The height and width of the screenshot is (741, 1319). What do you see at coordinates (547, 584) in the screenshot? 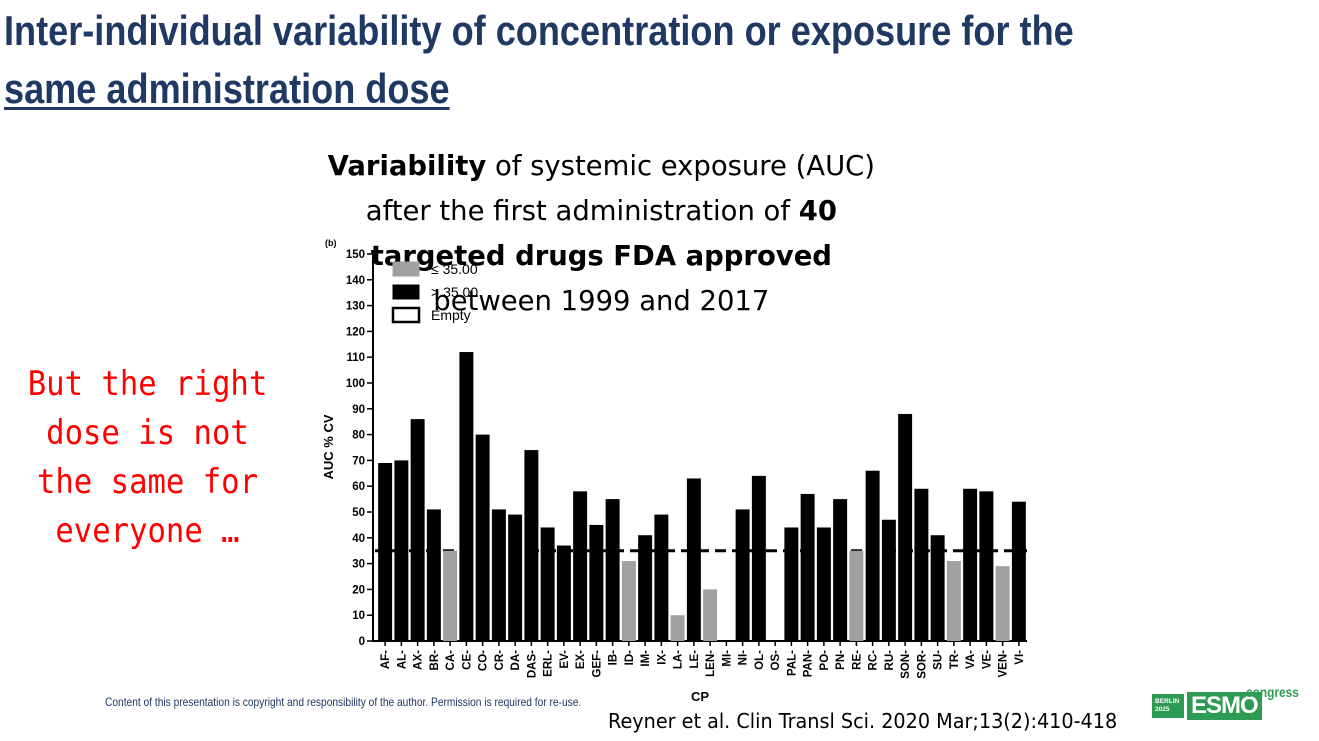
I see `bar-erl` at bounding box center [547, 584].